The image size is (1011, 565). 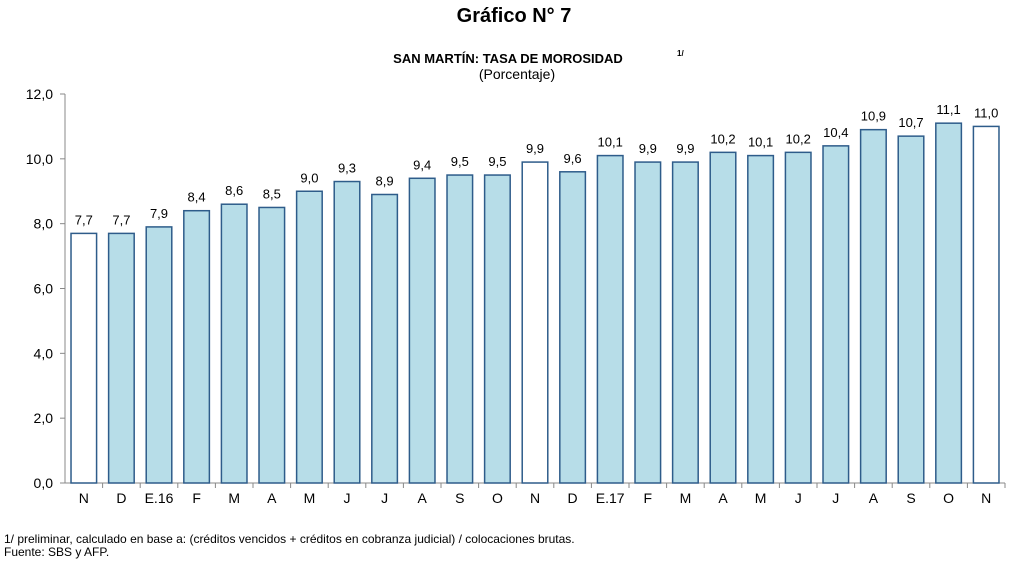 What do you see at coordinates (517, 74) in the screenshot?
I see `unit-label: (Porcentaje)` at bounding box center [517, 74].